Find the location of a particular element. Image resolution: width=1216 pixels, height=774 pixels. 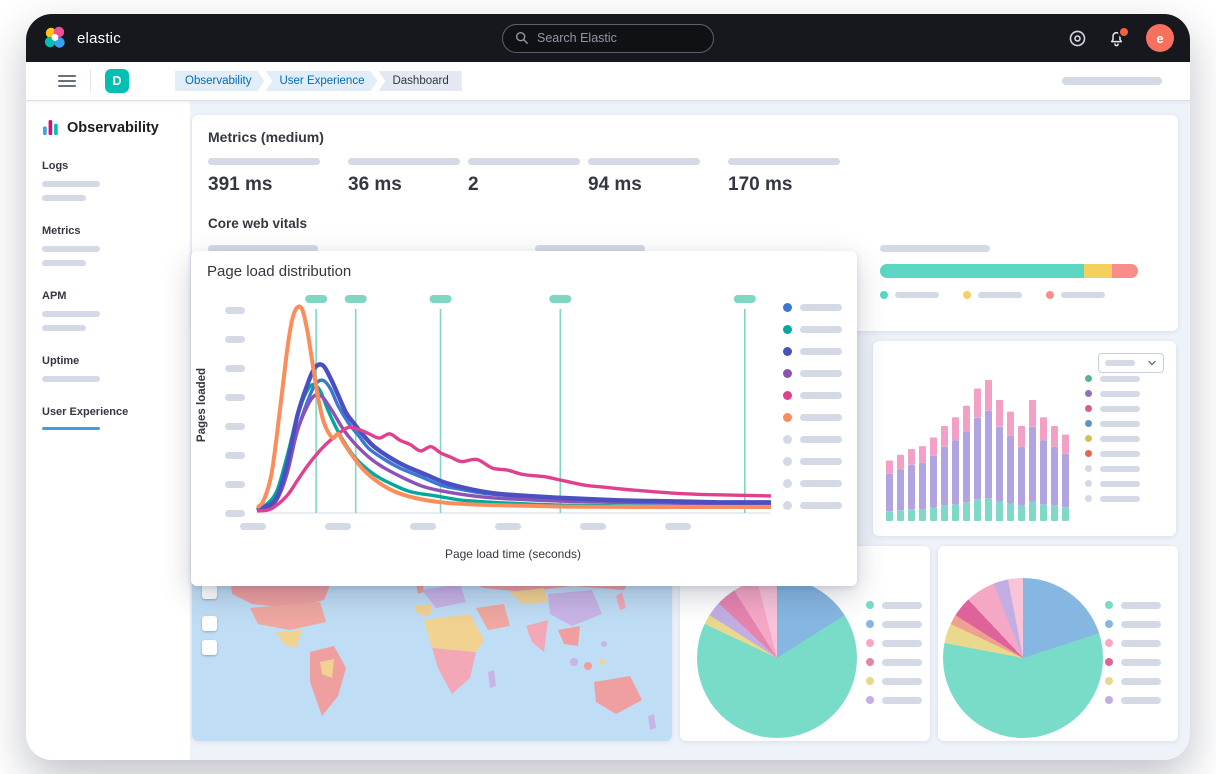

sidebar-item-user-experience: User Experience is located at coordinates (109, 418).